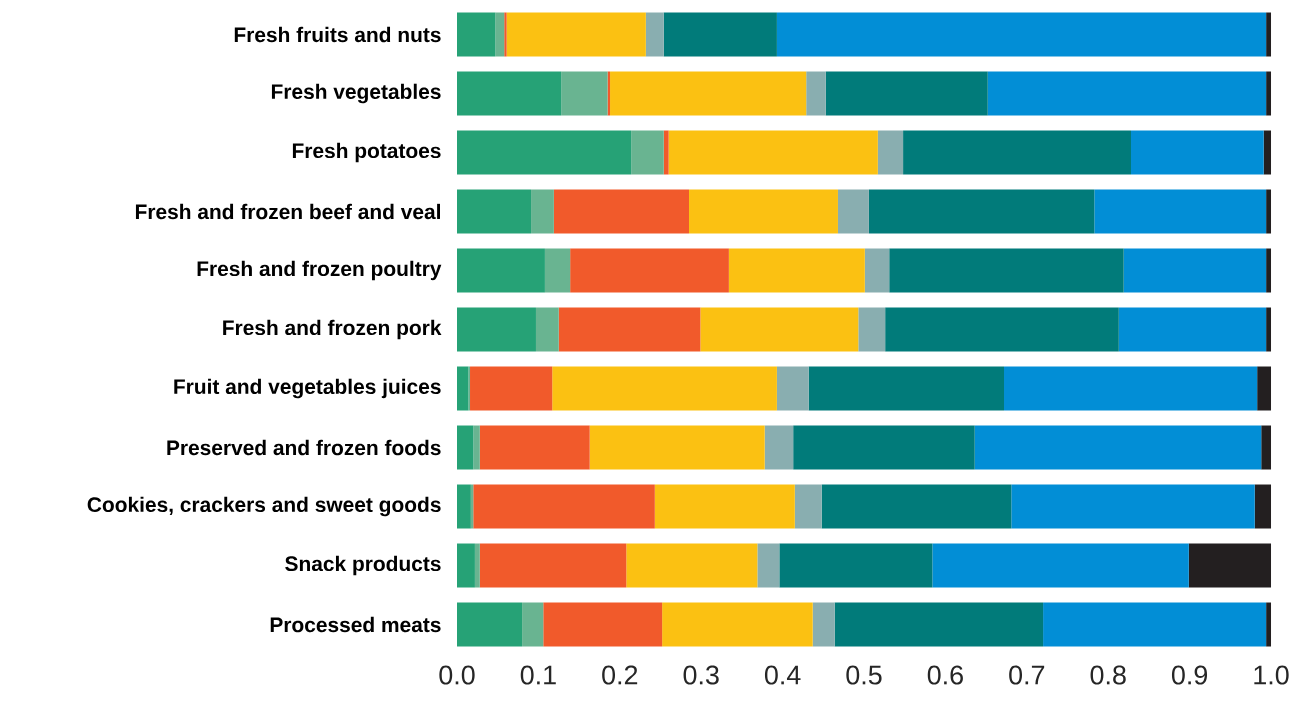 The height and width of the screenshot is (702, 1304). What do you see at coordinates (264, 506) in the screenshot?
I see `y-tick-label: Cookies, crackers and sweet goods` at bounding box center [264, 506].